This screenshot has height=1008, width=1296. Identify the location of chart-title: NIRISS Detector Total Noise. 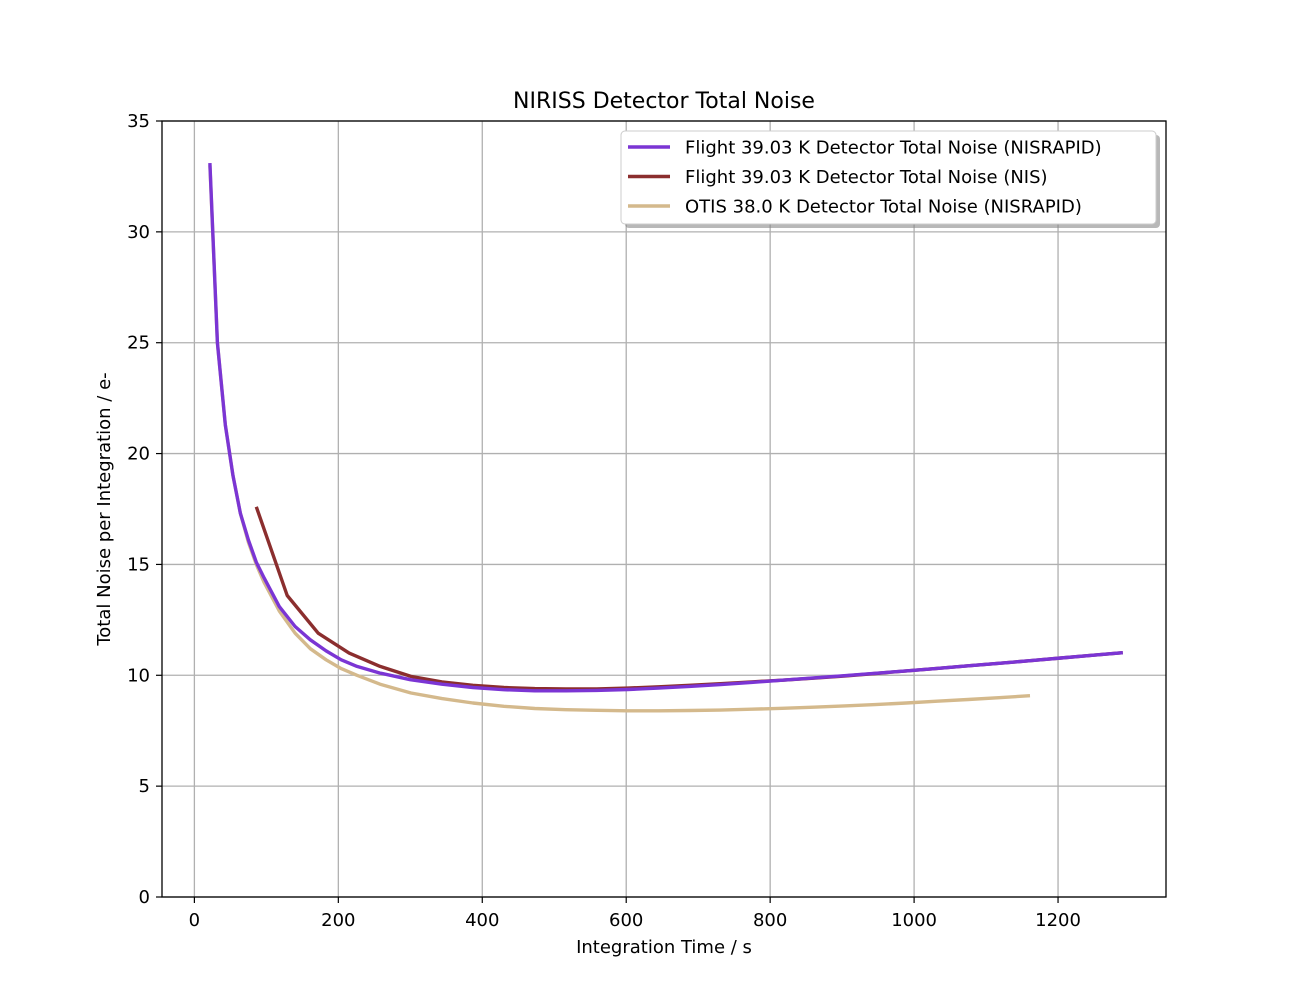
(664, 101).